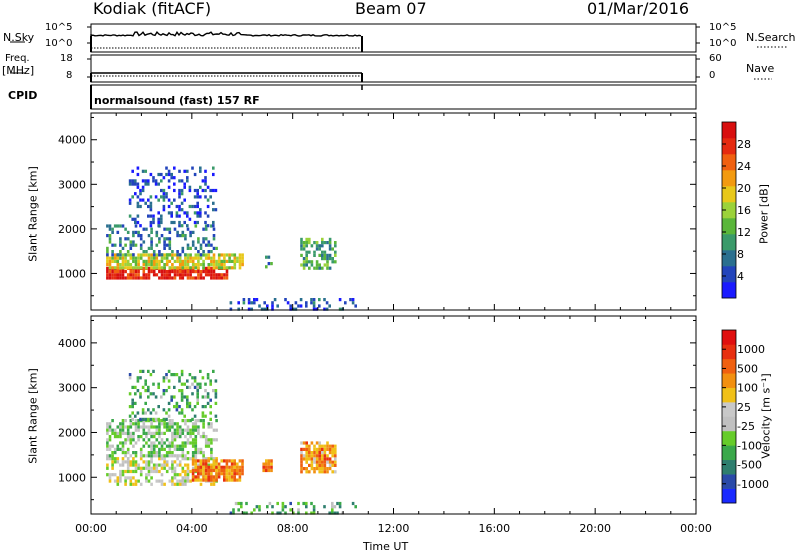 The image size is (800, 554). What do you see at coordinates (751, 349) in the screenshot?
I see `velocity-colorbar-tick-label: 1000` at bounding box center [751, 349].